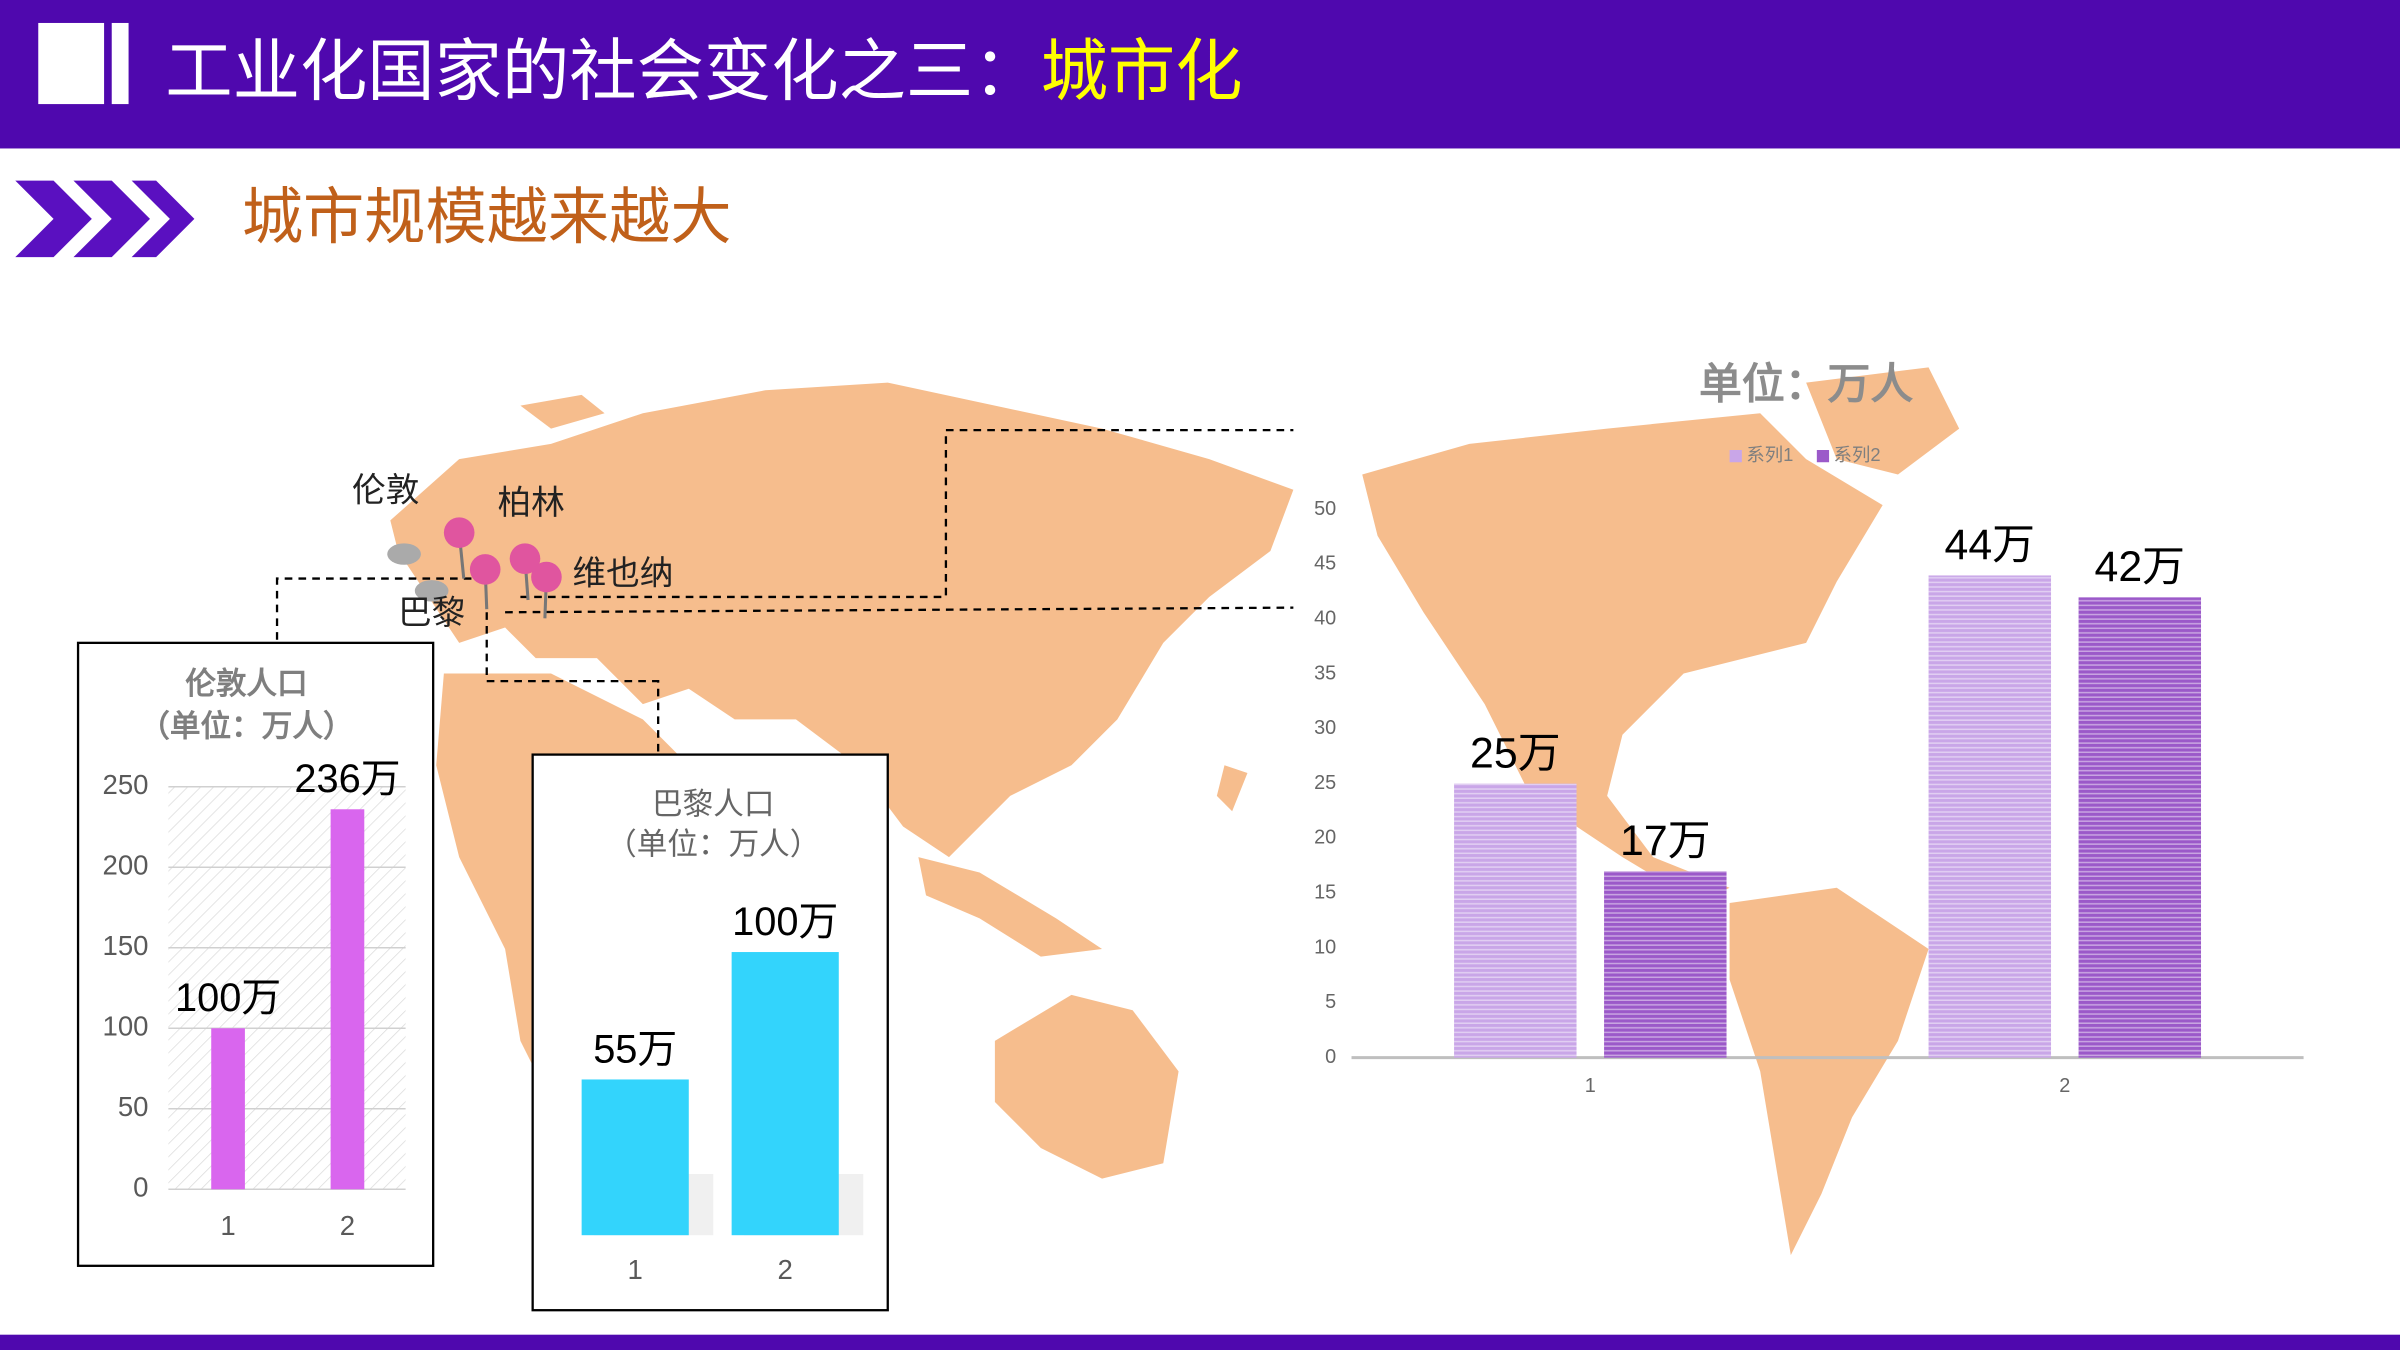 The image size is (2400, 1350). I want to click on y-tick-label: 200, so click(126, 865).